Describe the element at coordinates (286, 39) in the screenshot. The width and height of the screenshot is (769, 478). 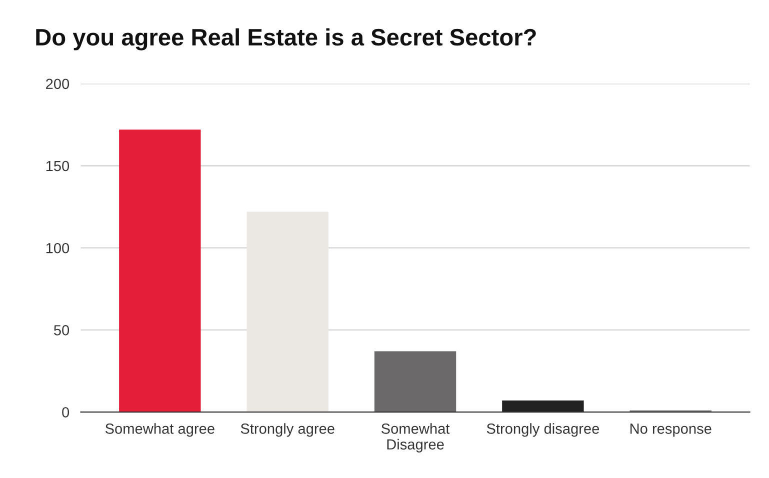
I see `chart-title: Do you agree Real Estate is a Secret Sector?` at that location.